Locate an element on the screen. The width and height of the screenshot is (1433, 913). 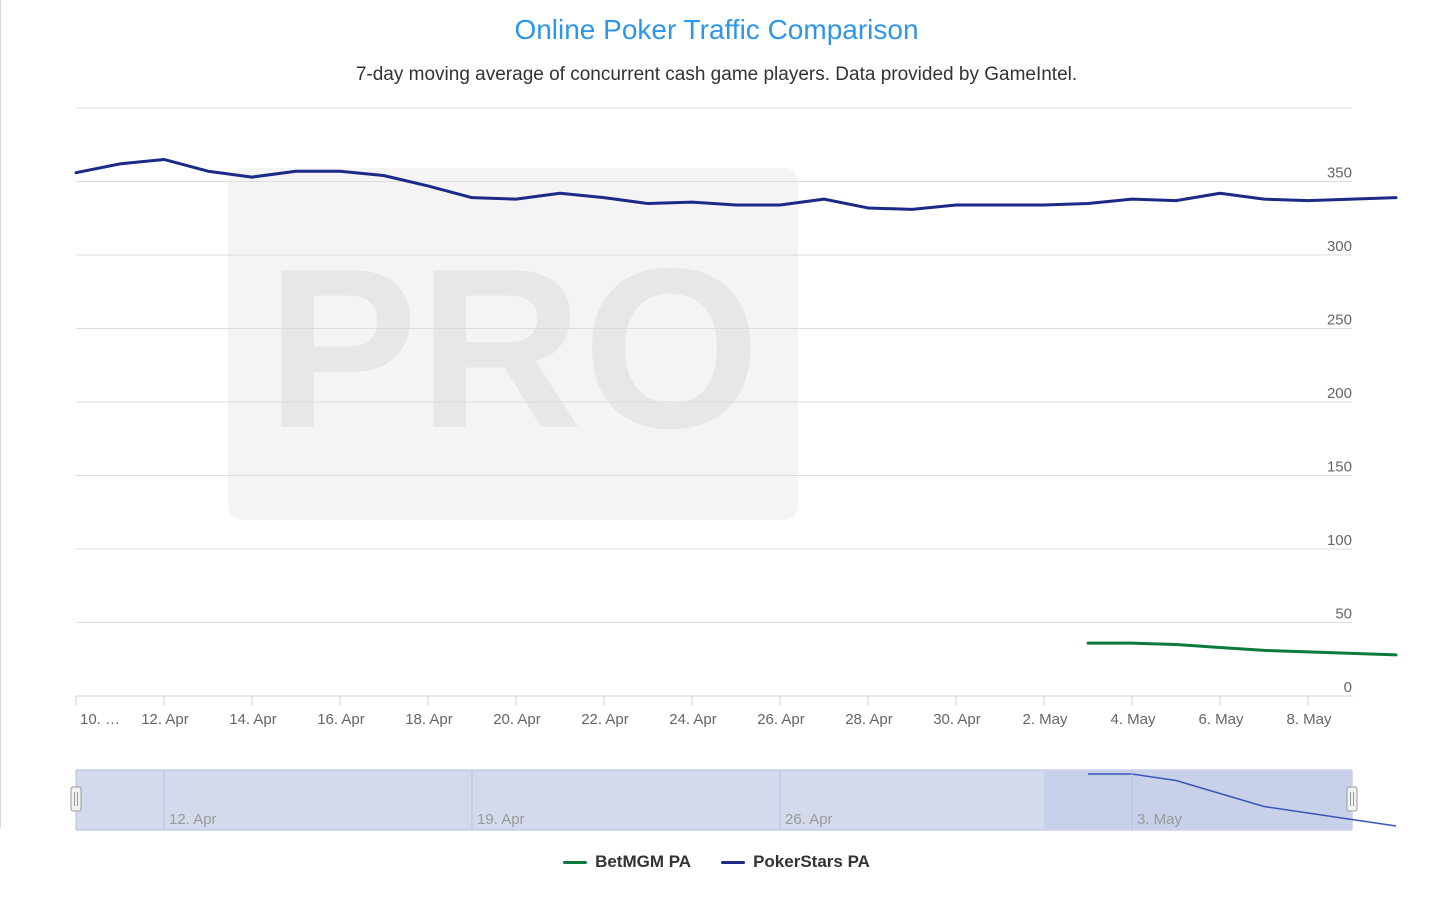
x-tick-label: 28. Apr is located at coordinates (869, 719).